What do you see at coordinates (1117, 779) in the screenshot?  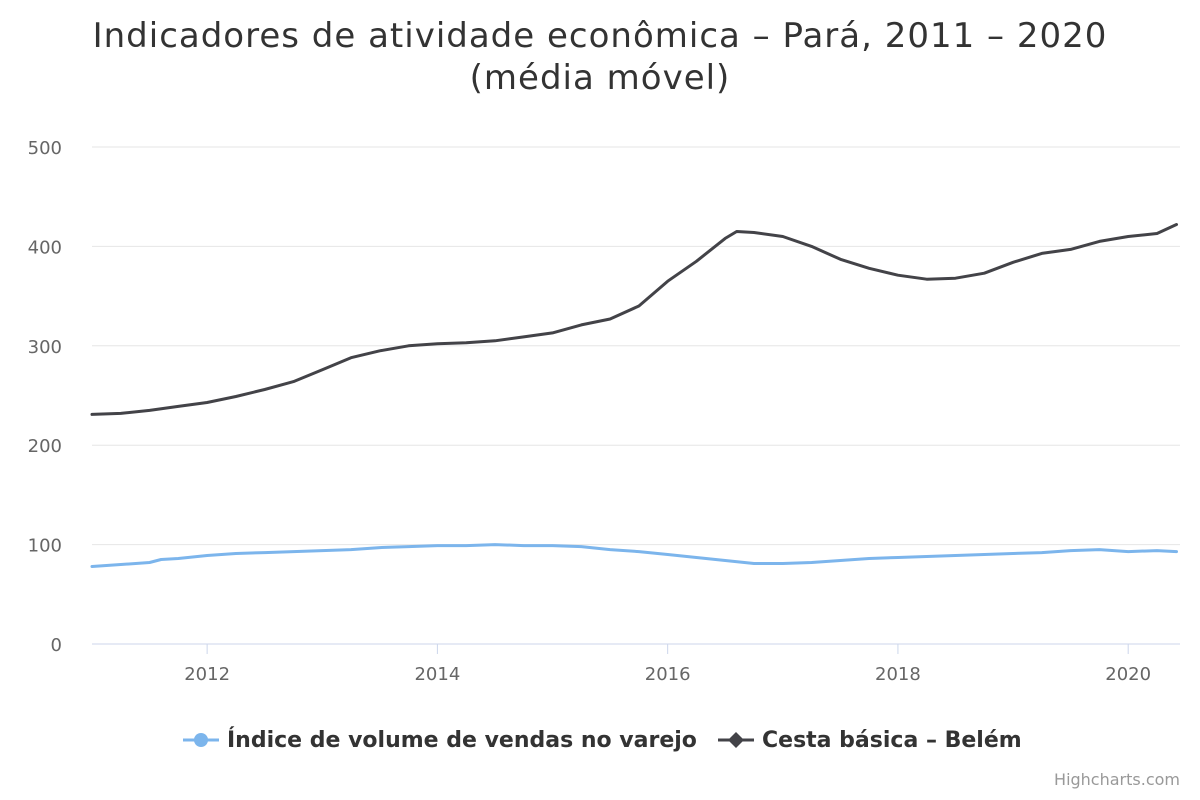 I see `credits-link: Highcharts.com` at bounding box center [1117, 779].